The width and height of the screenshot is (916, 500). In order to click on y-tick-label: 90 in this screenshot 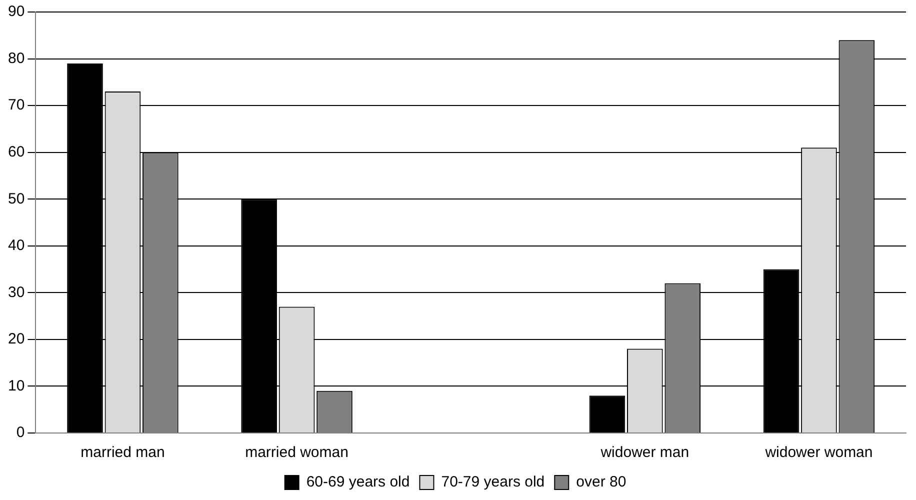, I will do `click(16, 11)`.